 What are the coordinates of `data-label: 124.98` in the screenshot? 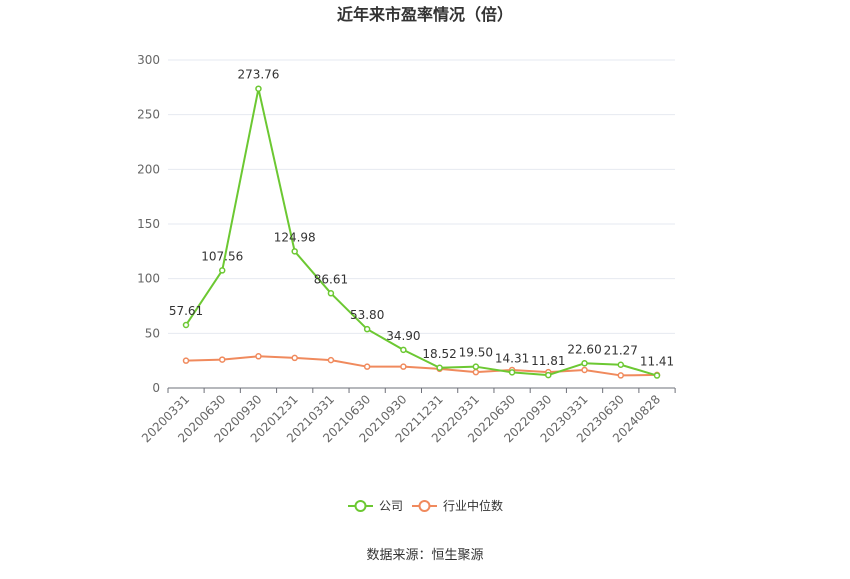 It's located at (295, 237).